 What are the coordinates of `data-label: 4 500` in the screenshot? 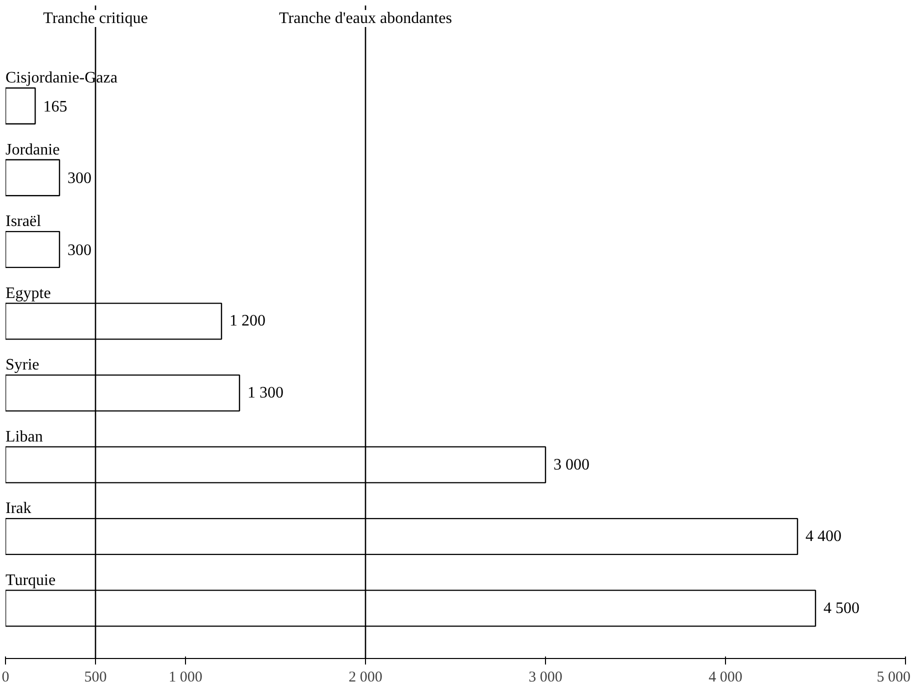 It's located at (842, 608).